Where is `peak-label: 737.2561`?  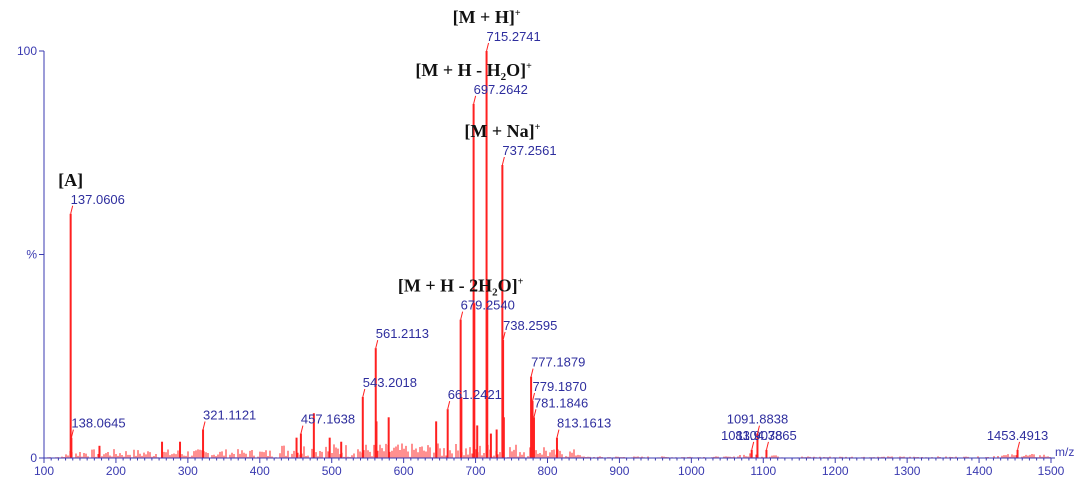 peak-label: 737.2561 is located at coordinates (529, 150).